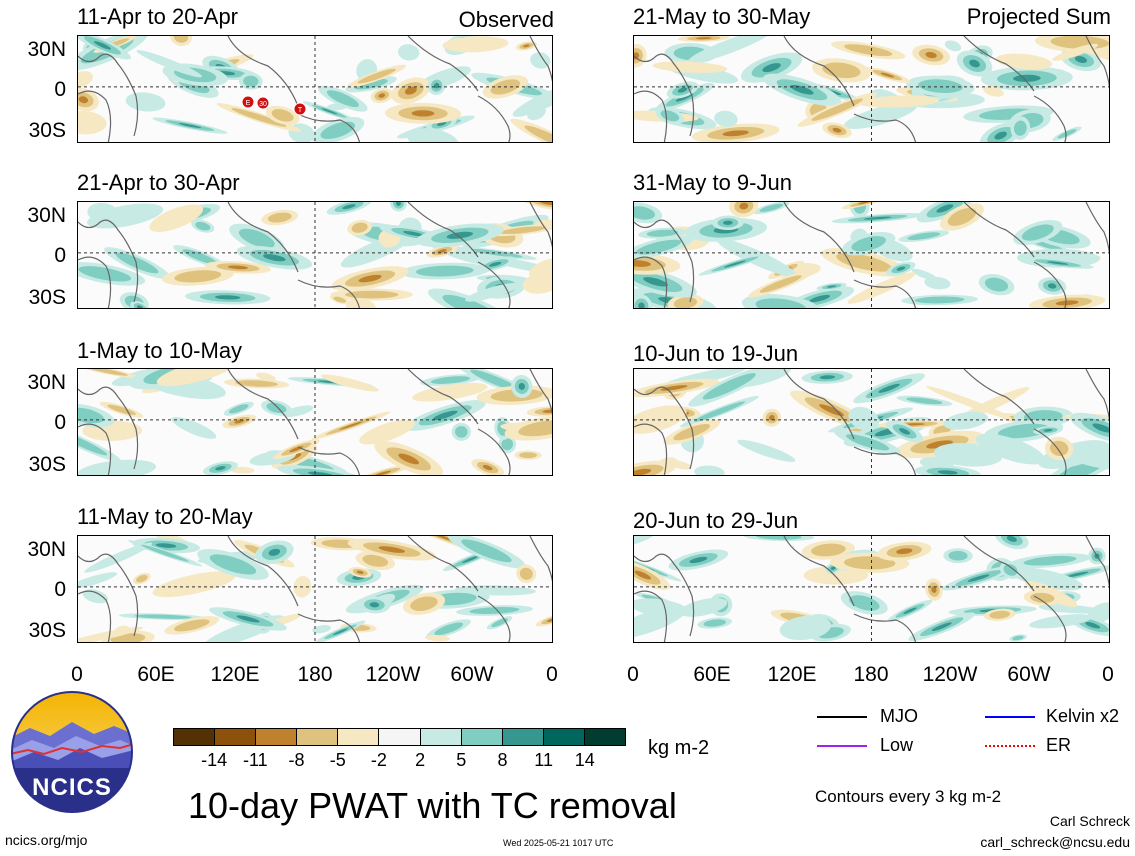  I want to click on lat-label: 30N, so click(46, 382).